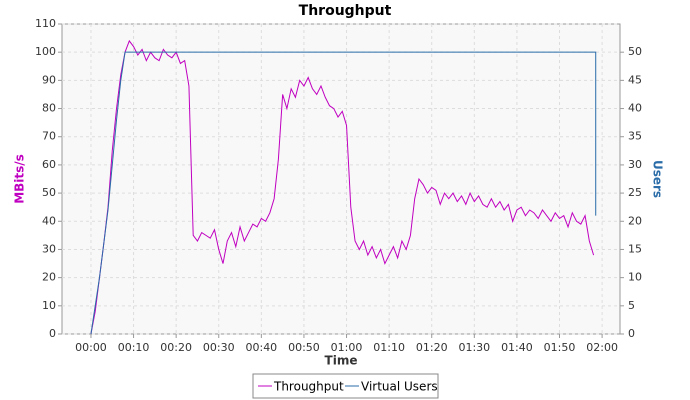 This screenshot has height=400, width=690. What do you see at coordinates (345, 11) in the screenshot?
I see `chart-title: Throughput` at bounding box center [345, 11].